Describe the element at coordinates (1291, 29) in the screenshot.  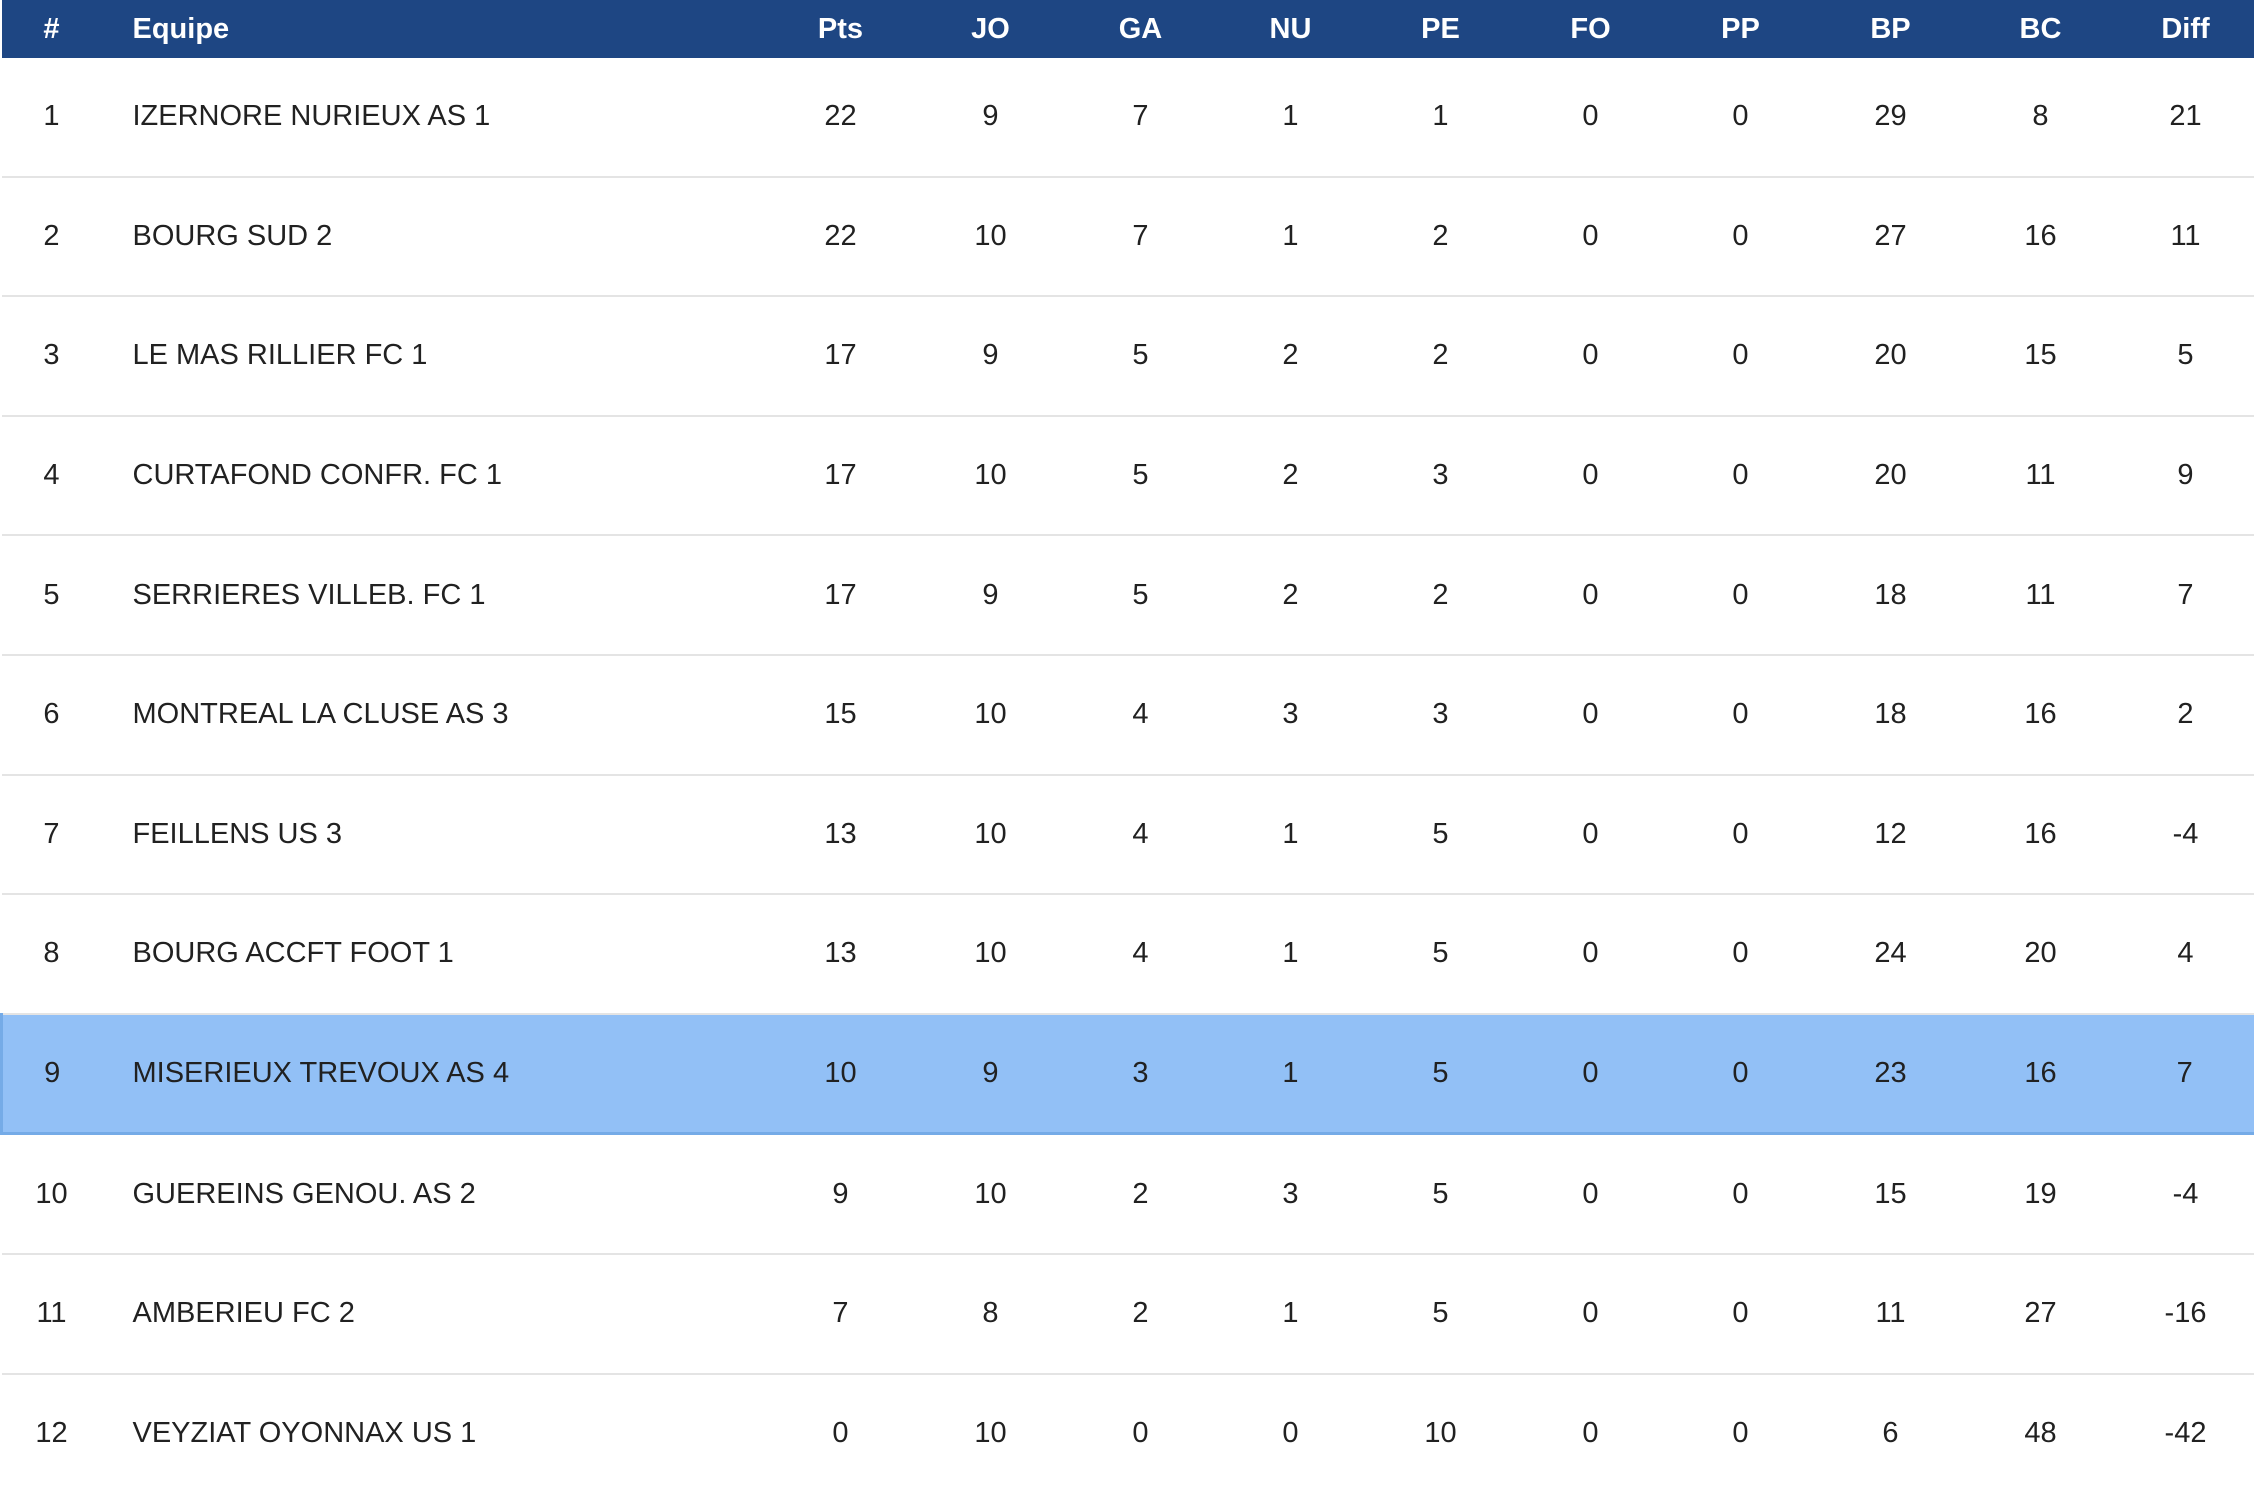
I see `header-nu: NU` at that location.